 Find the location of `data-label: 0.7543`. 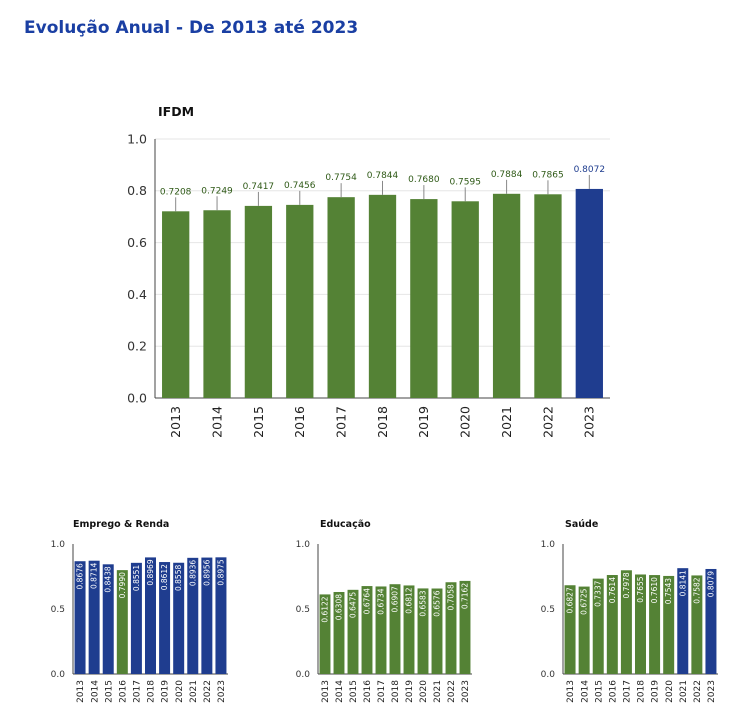

data-label: 0.7543 is located at coordinates (668, 591).